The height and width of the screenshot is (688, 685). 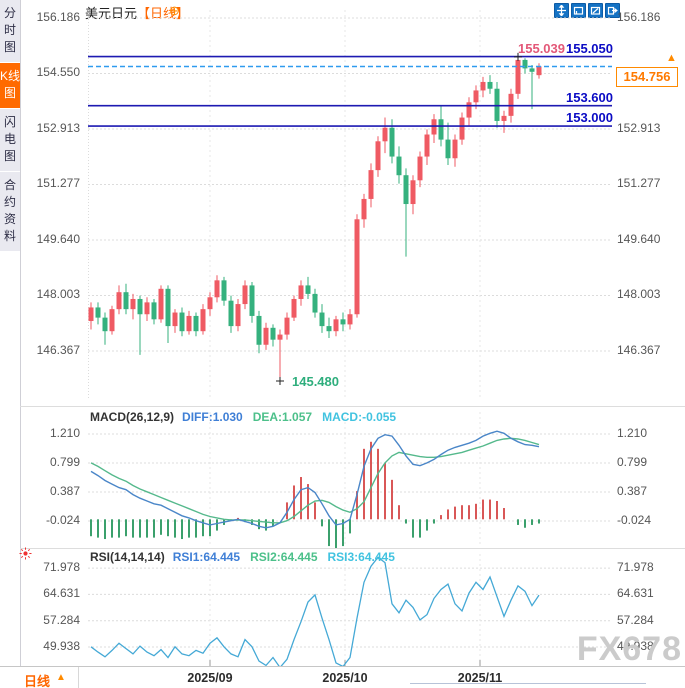 What do you see at coordinates (10, 86) in the screenshot?
I see `sidebar-tab-candlestick: K线图` at bounding box center [10, 86].